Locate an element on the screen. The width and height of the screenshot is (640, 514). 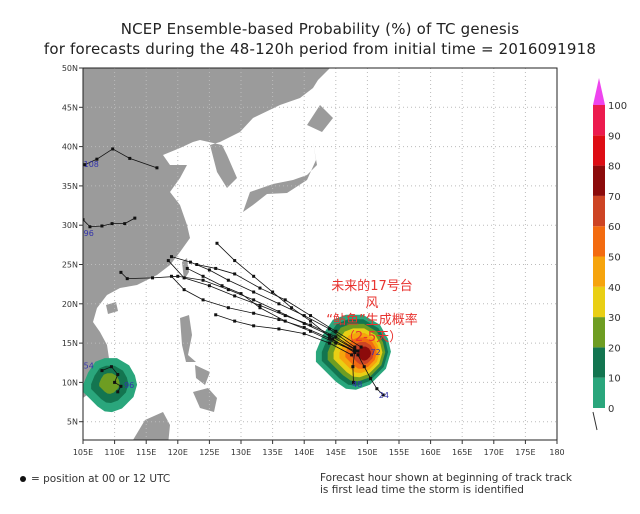
lon-tick-label: 150E is located at coordinates (367, 452).